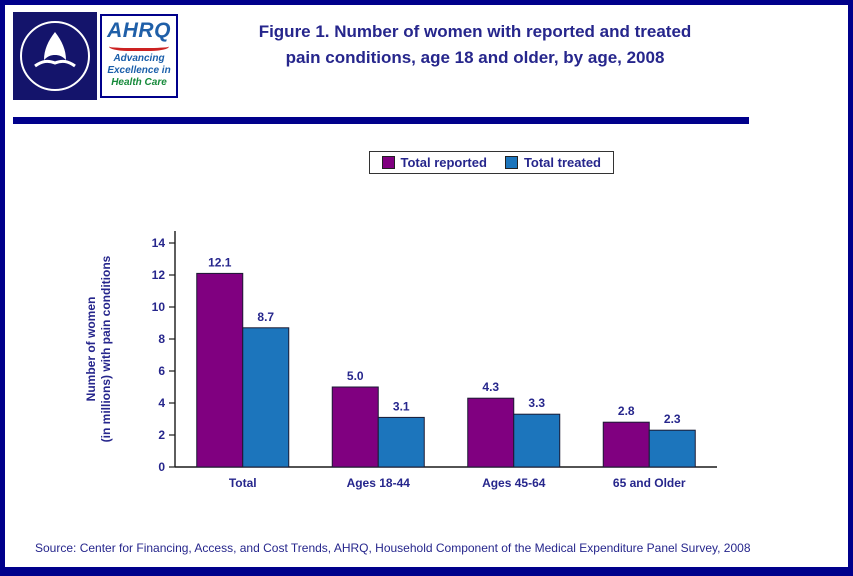  I want to click on legend-label: Total treated, so click(562, 162).